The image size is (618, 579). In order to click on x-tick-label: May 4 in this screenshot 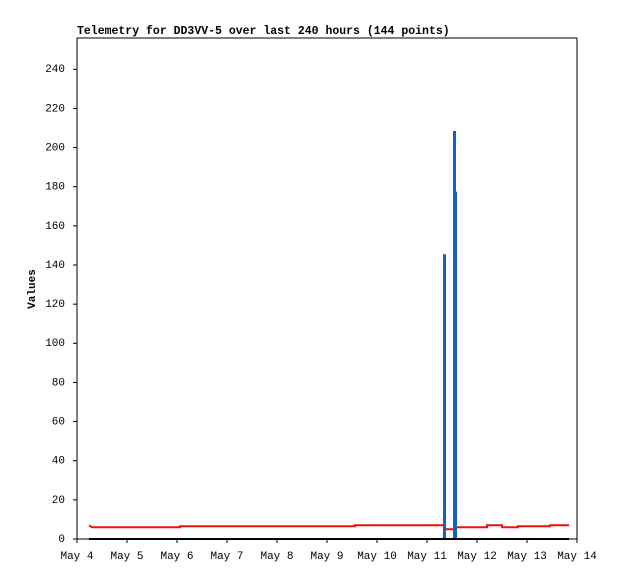, I will do `click(76, 557)`.